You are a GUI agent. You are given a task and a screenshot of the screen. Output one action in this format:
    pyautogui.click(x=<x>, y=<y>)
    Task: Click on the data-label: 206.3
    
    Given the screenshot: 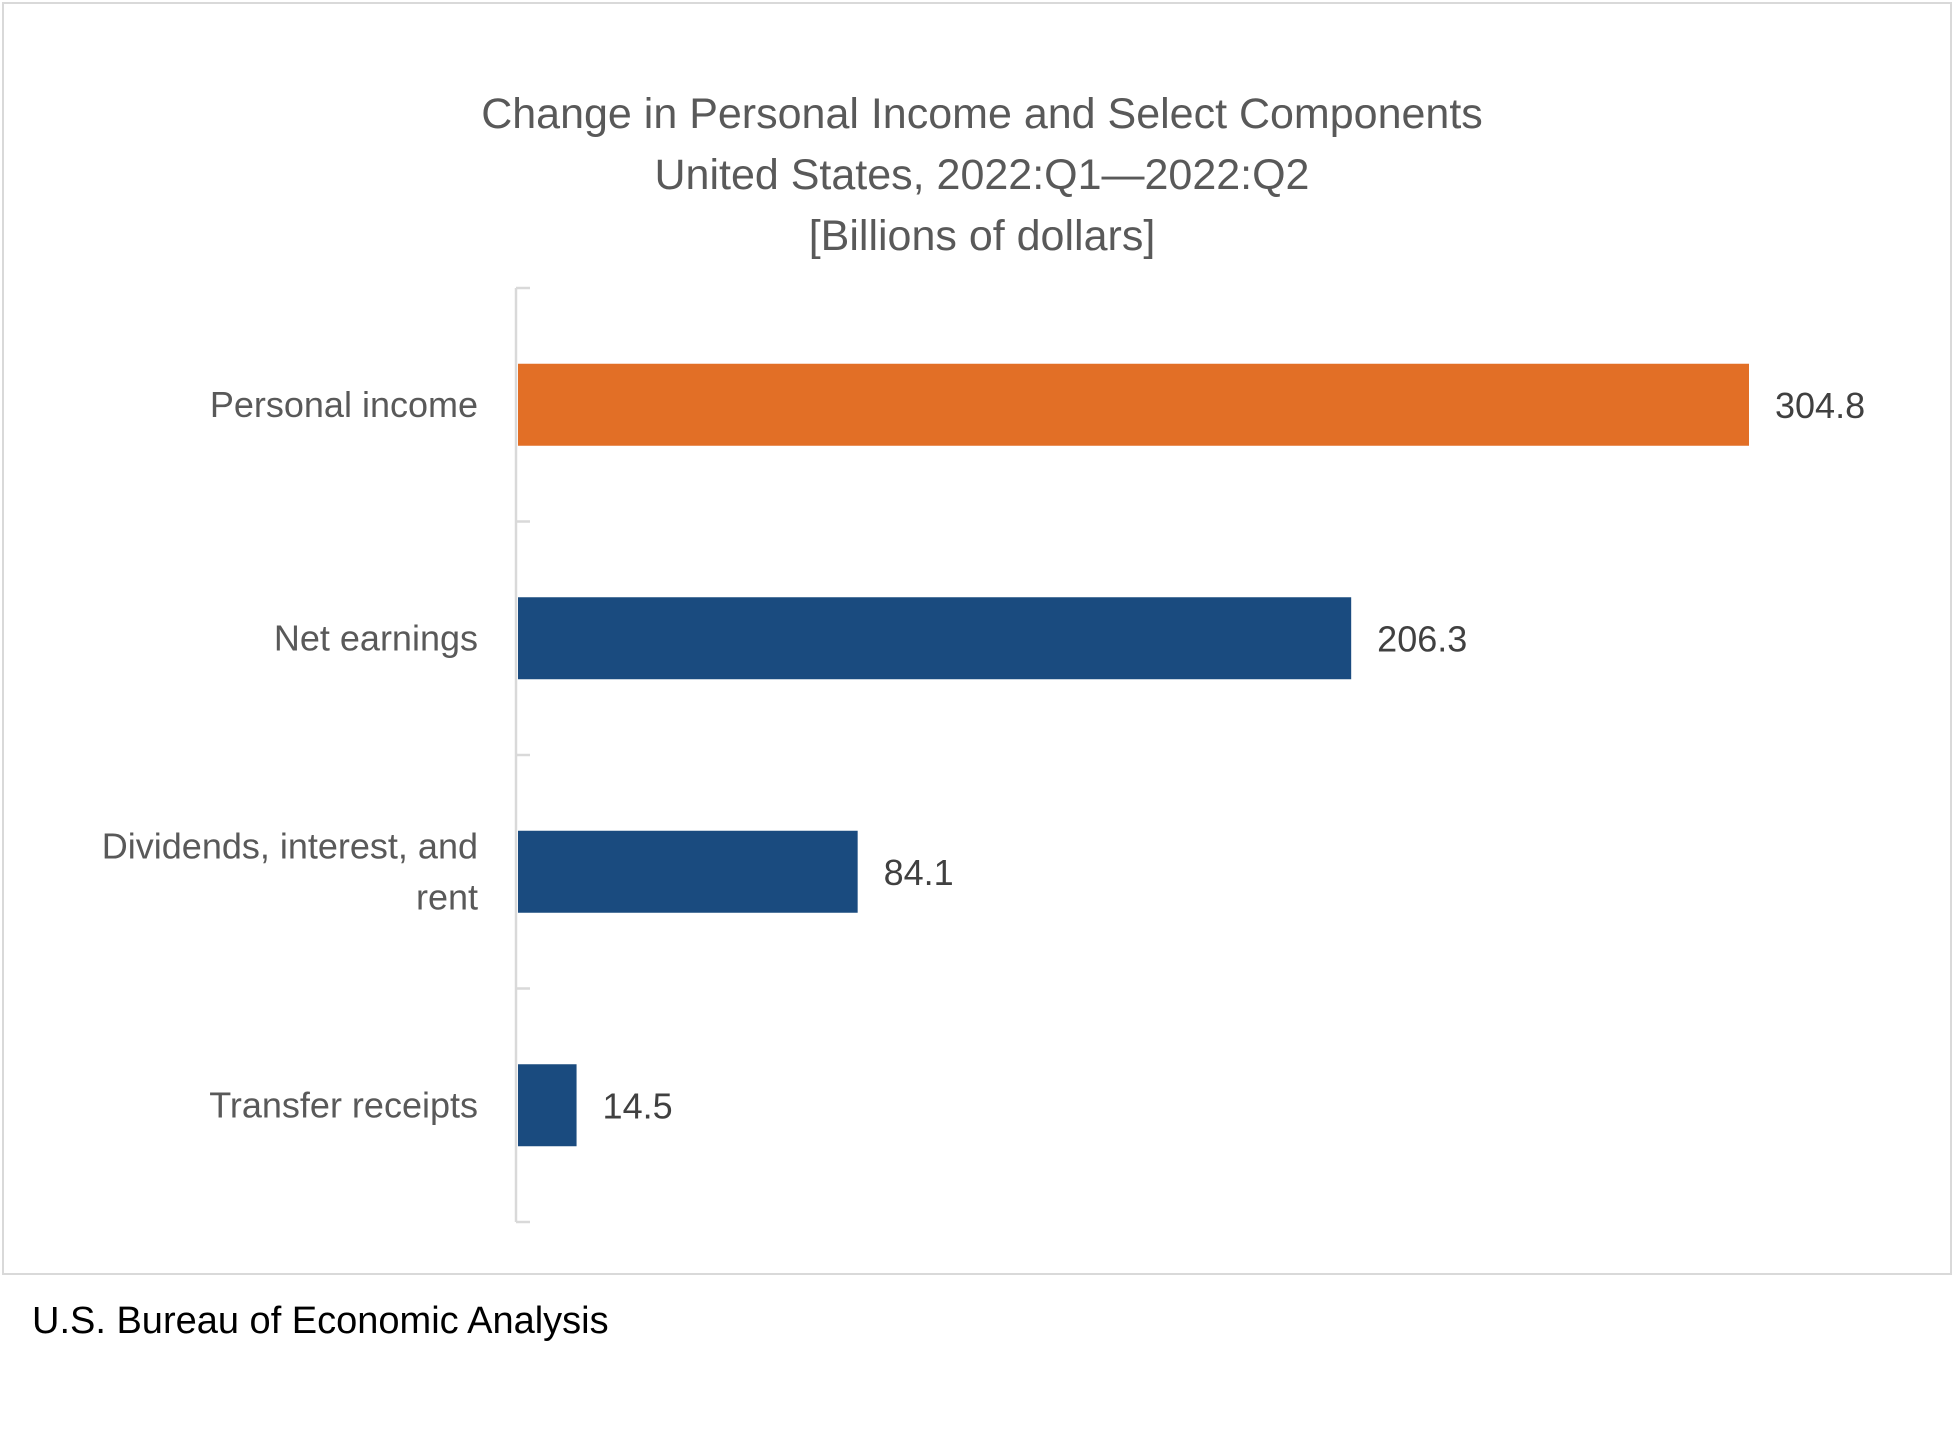 What is the action you would take?
    pyautogui.click(x=1422, y=638)
    